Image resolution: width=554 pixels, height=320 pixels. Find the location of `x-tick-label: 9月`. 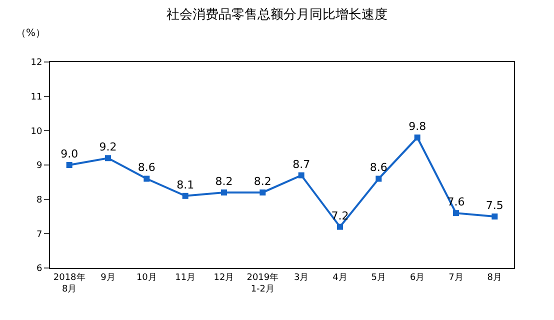

x-tick-label: 9月 is located at coordinates (108, 277).